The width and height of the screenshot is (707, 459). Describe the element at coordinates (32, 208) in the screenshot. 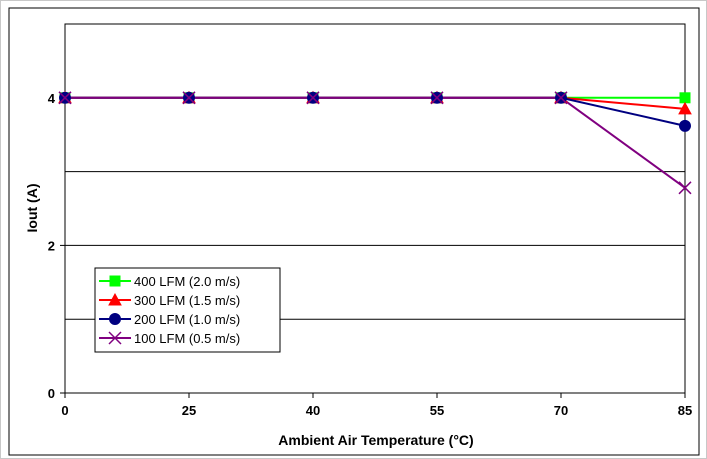

I see `y-axis-title: Iout (A)` at that location.